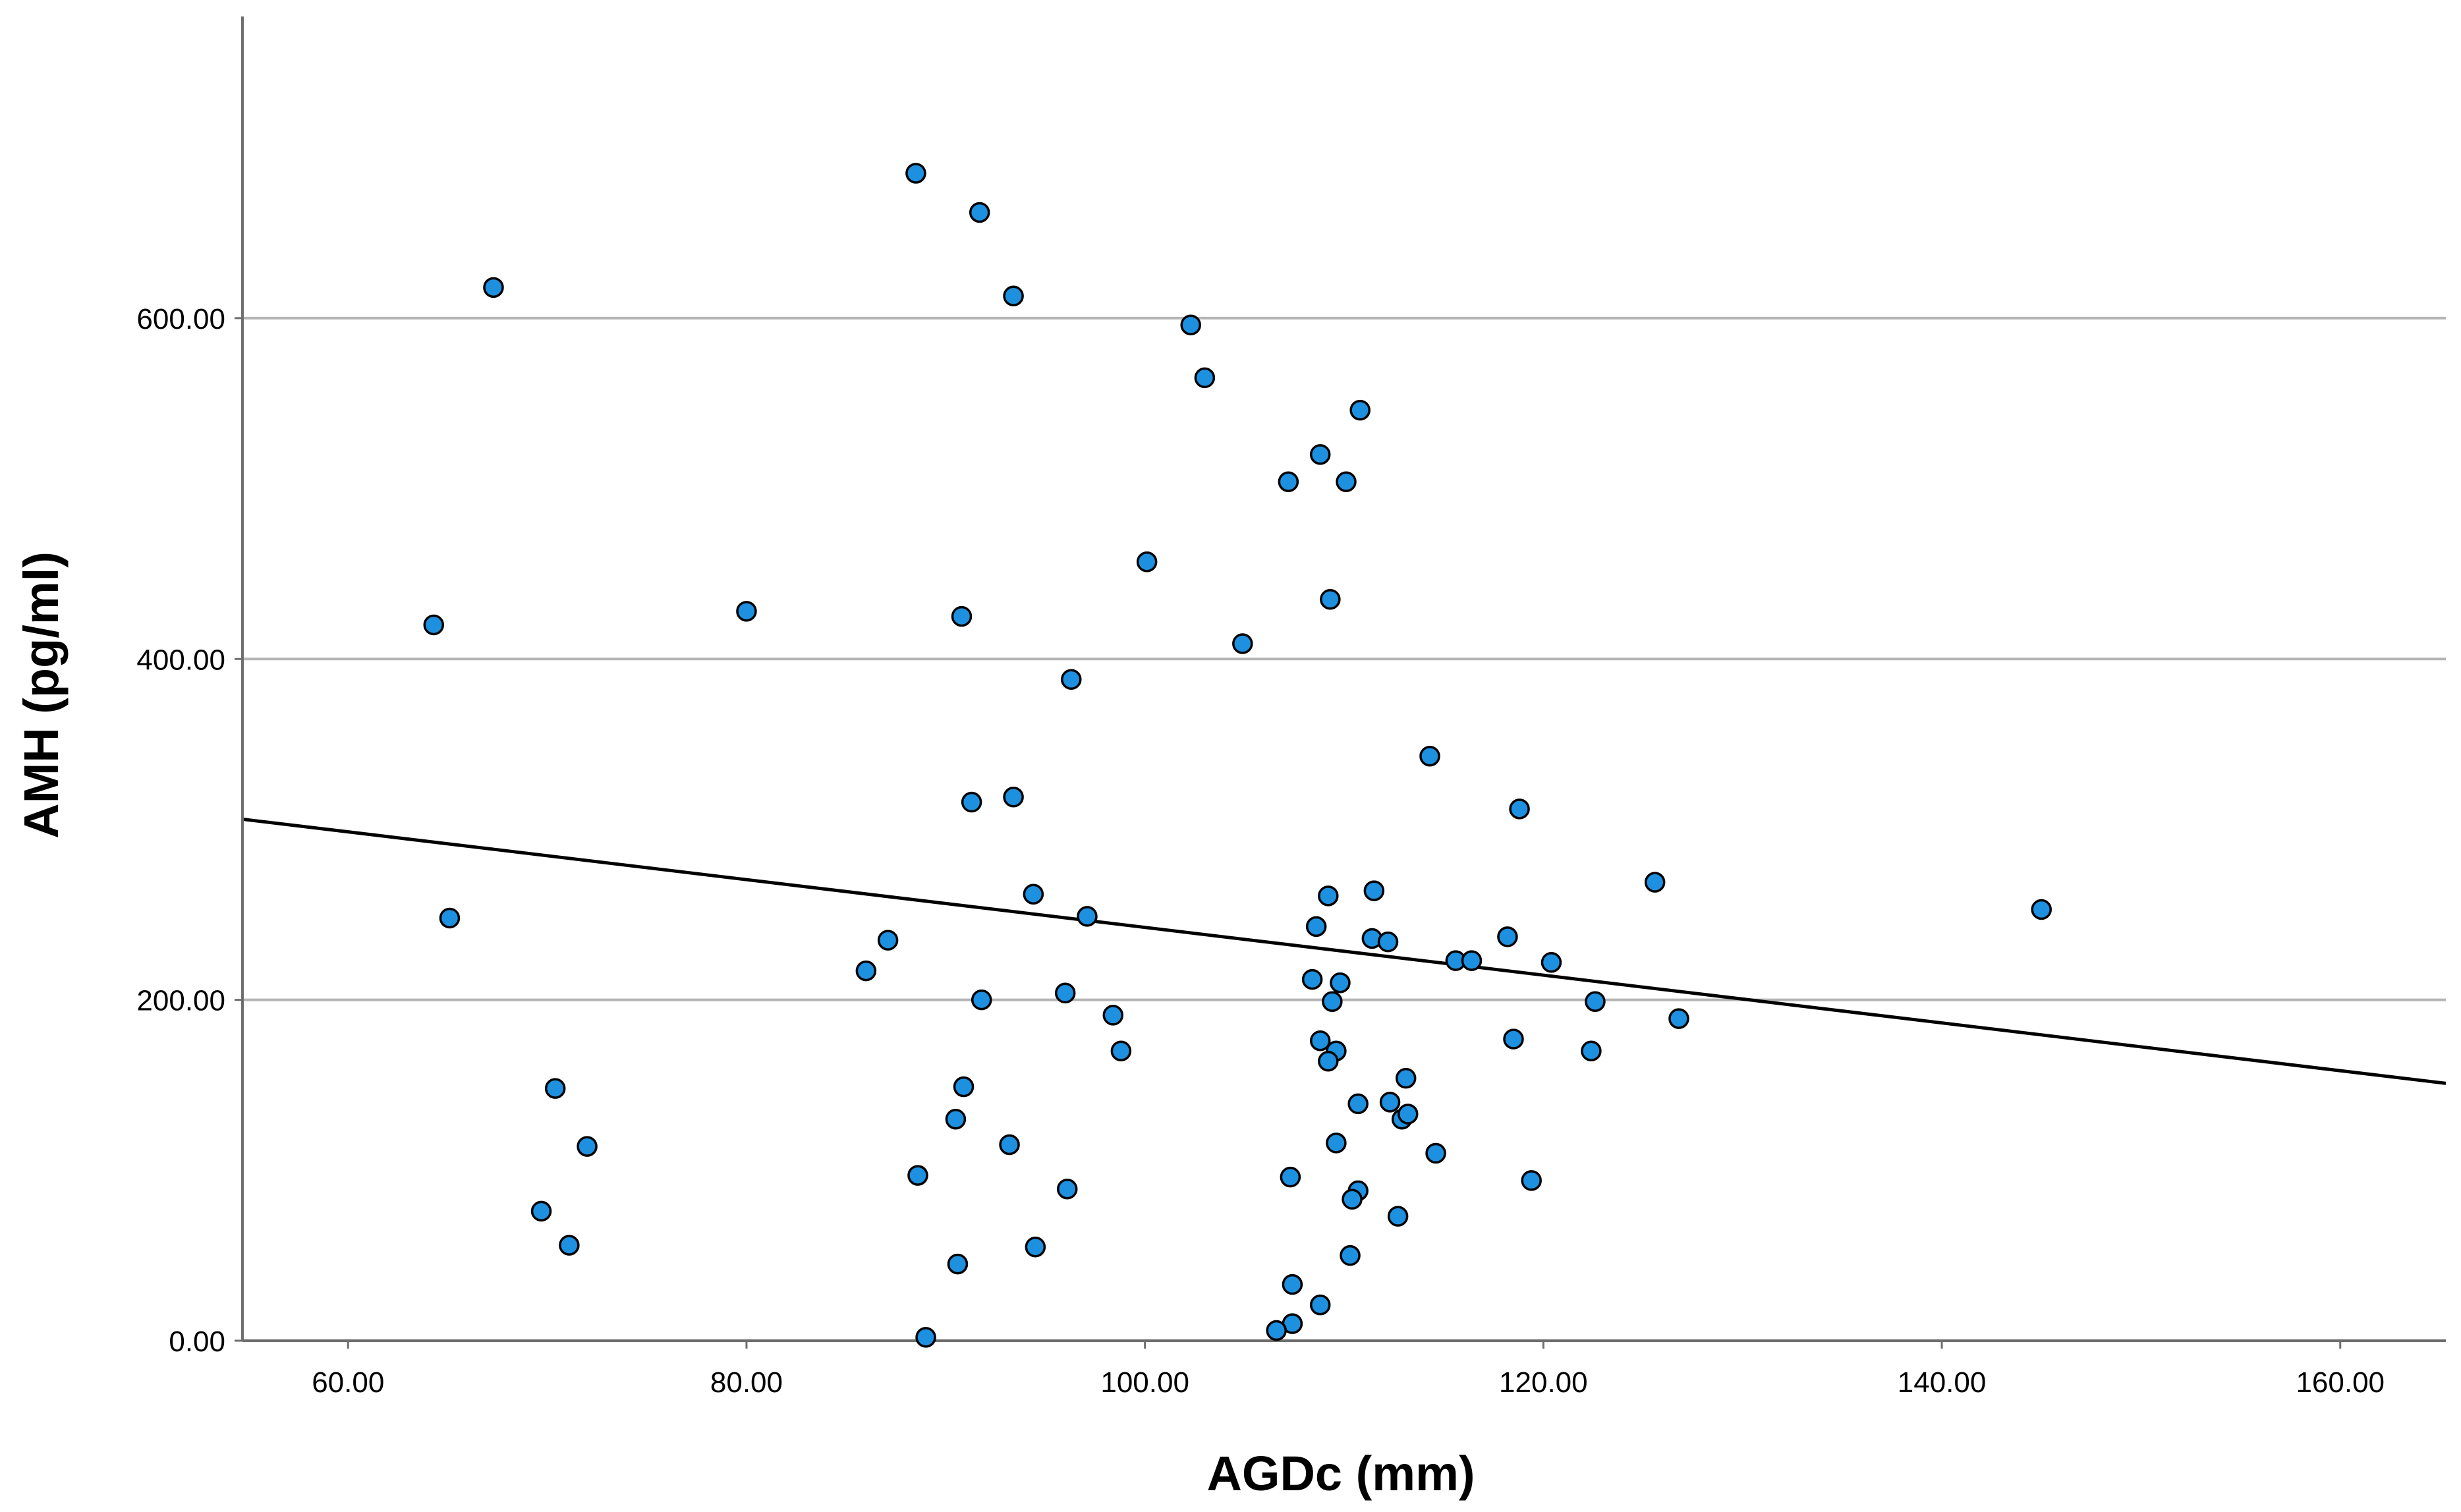 This screenshot has width=2461, height=1512. I want to click on y-tick-label: 200.00, so click(180, 1001).